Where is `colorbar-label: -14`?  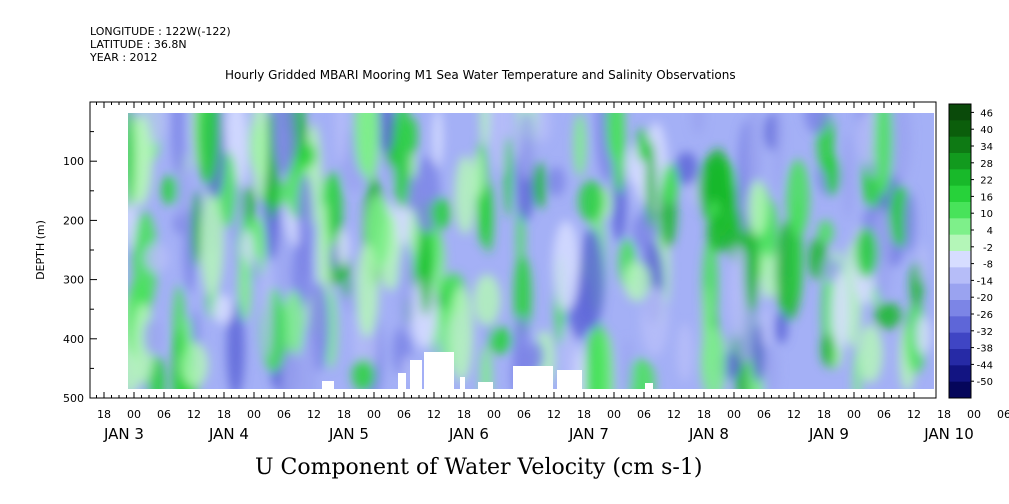
colorbar-label: -14 is located at coordinates (985, 281).